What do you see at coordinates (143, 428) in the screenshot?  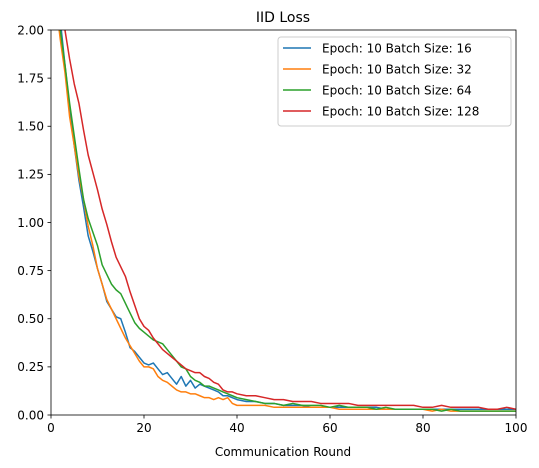 I see `x-tick-label: 20` at bounding box center [143, 428].